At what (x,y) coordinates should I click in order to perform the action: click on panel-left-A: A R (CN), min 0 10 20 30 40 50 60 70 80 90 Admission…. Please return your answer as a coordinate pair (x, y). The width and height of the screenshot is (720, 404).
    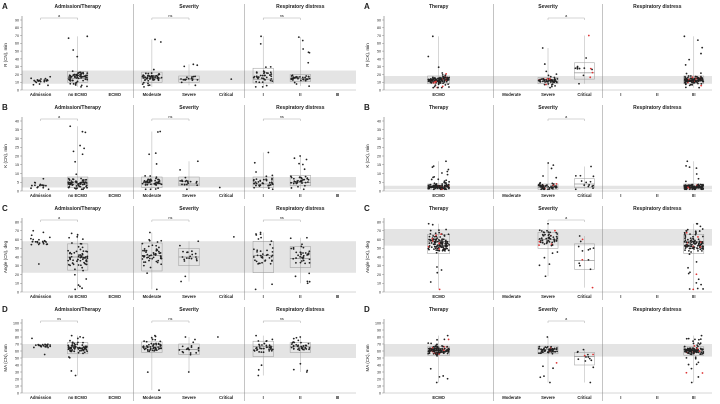
    Looking at the image, I should click on (179, 50).